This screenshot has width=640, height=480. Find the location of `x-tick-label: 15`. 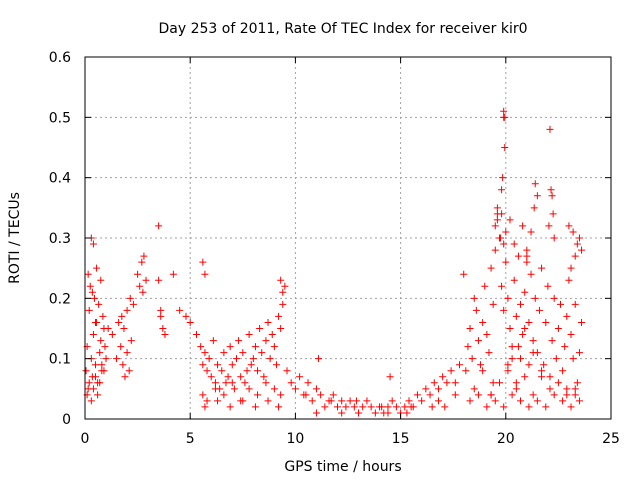

x-tick-label: 15 is located at coordinates (401, 439).